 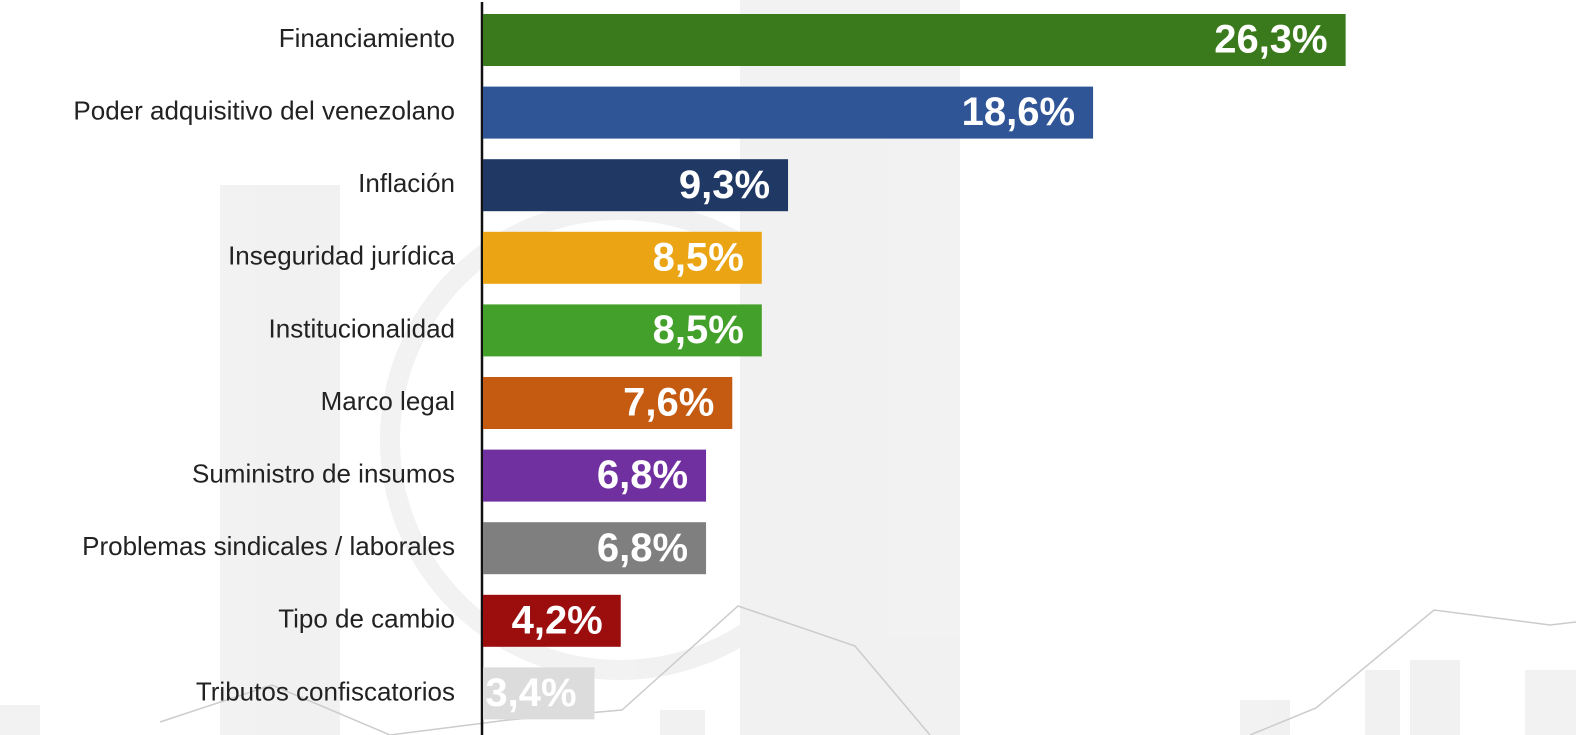 What do you see at coordinates (668, 403) in the screenshot?
I see `value-label: 7,6%` at bounding box center [668, 403].